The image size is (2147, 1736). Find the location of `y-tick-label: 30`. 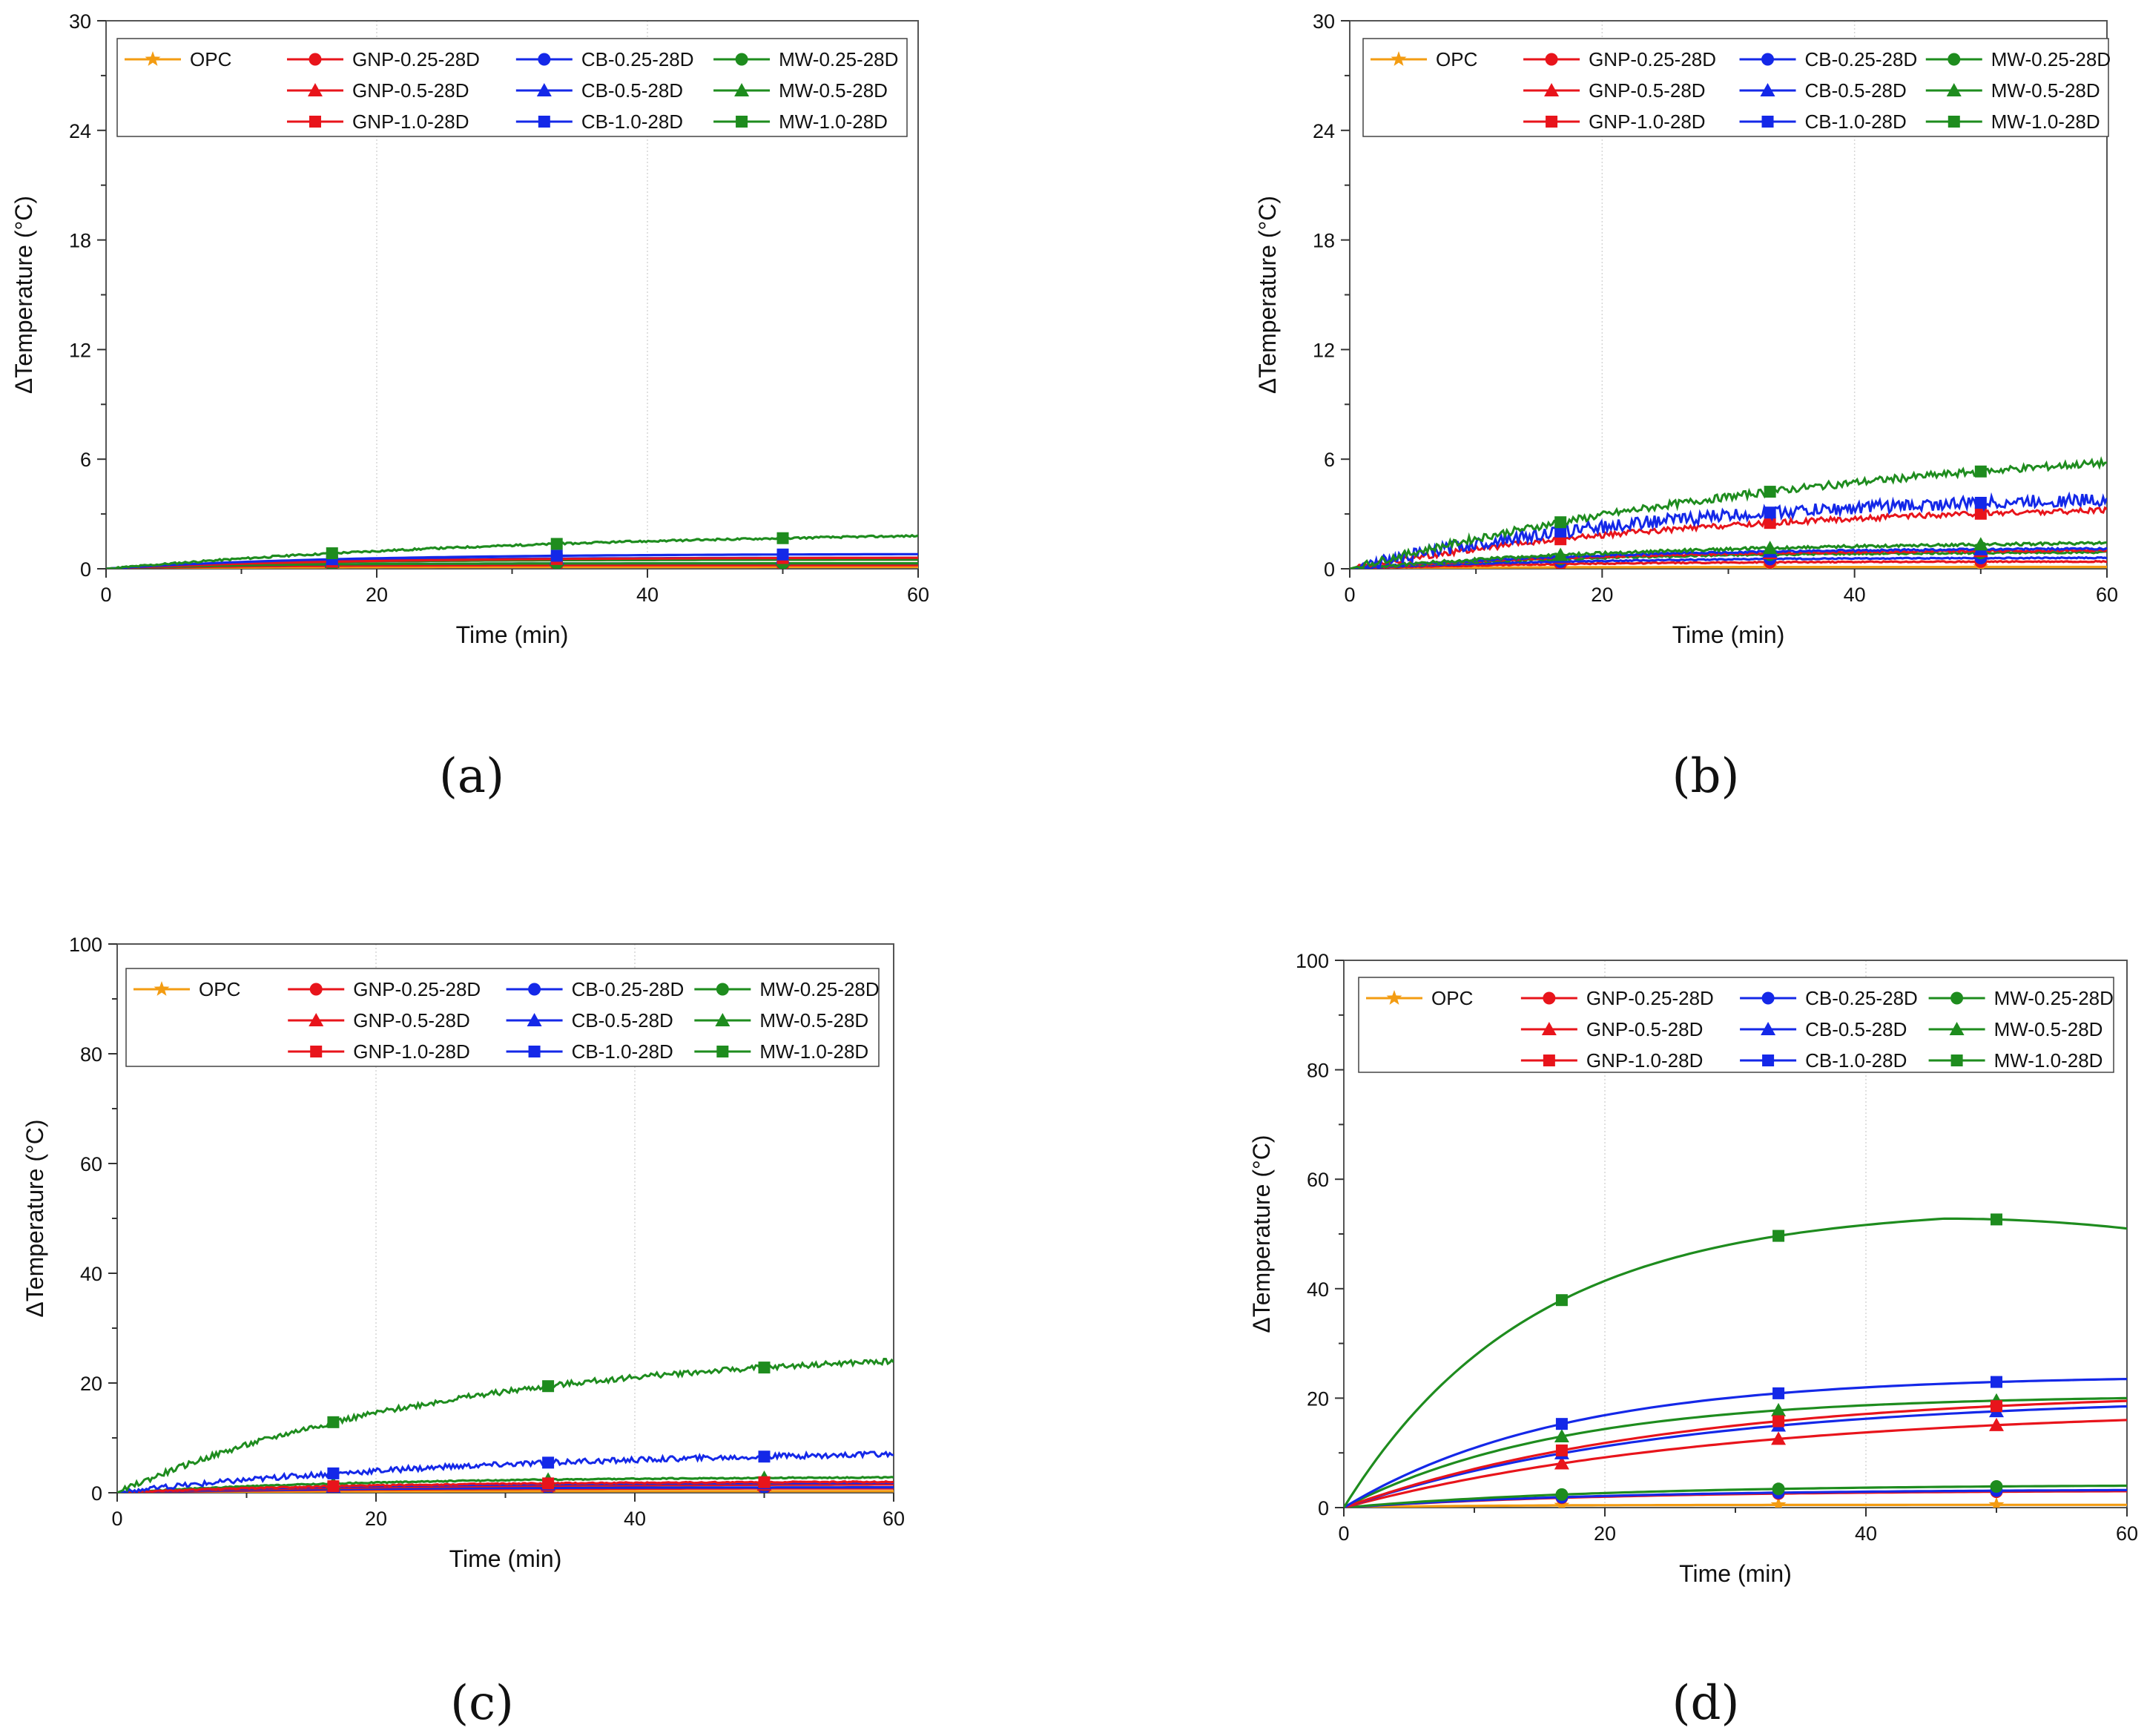

y-tick-label: 30 is located at coordinates (1324, 22).